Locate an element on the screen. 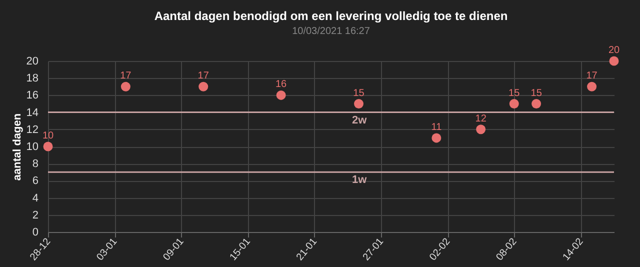 The width and height of the screenshot is (640, 267). y-tick-label: 20 is located at coordinates (32, 62).